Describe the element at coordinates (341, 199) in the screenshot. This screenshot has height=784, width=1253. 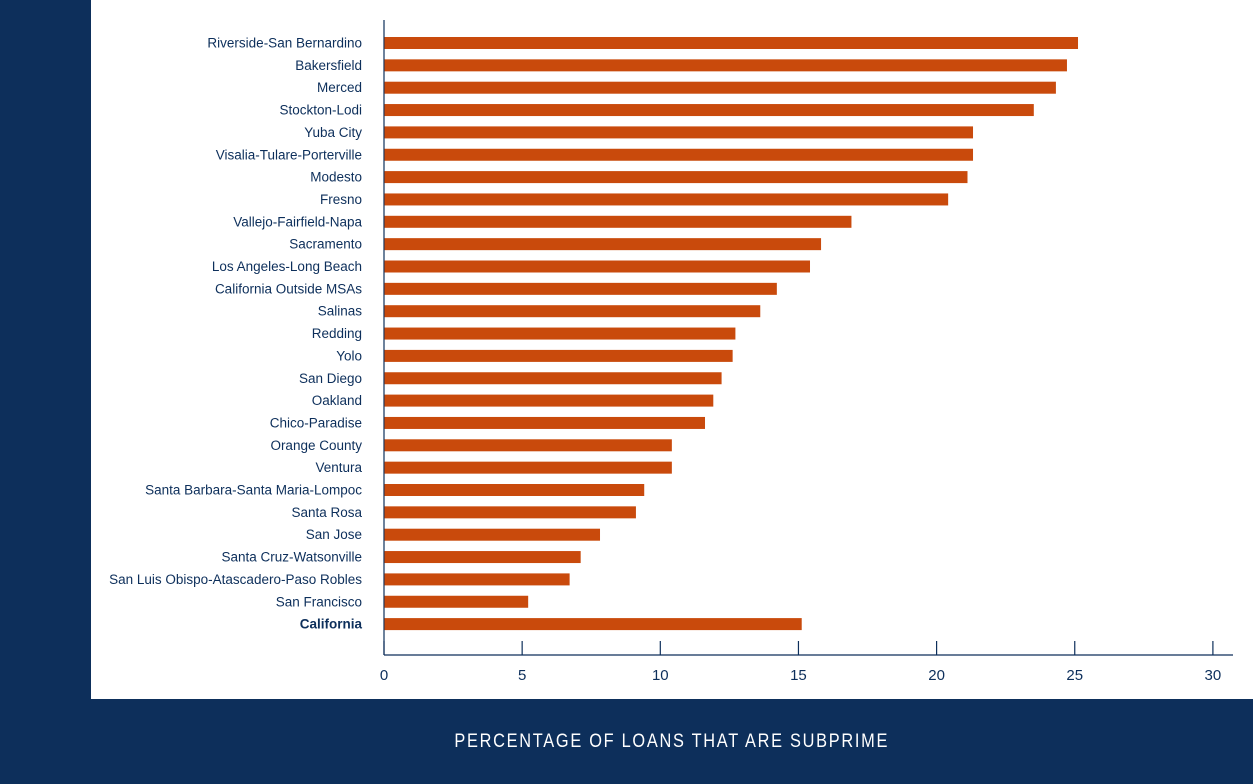
I see `category-label: Fresno` at that location.